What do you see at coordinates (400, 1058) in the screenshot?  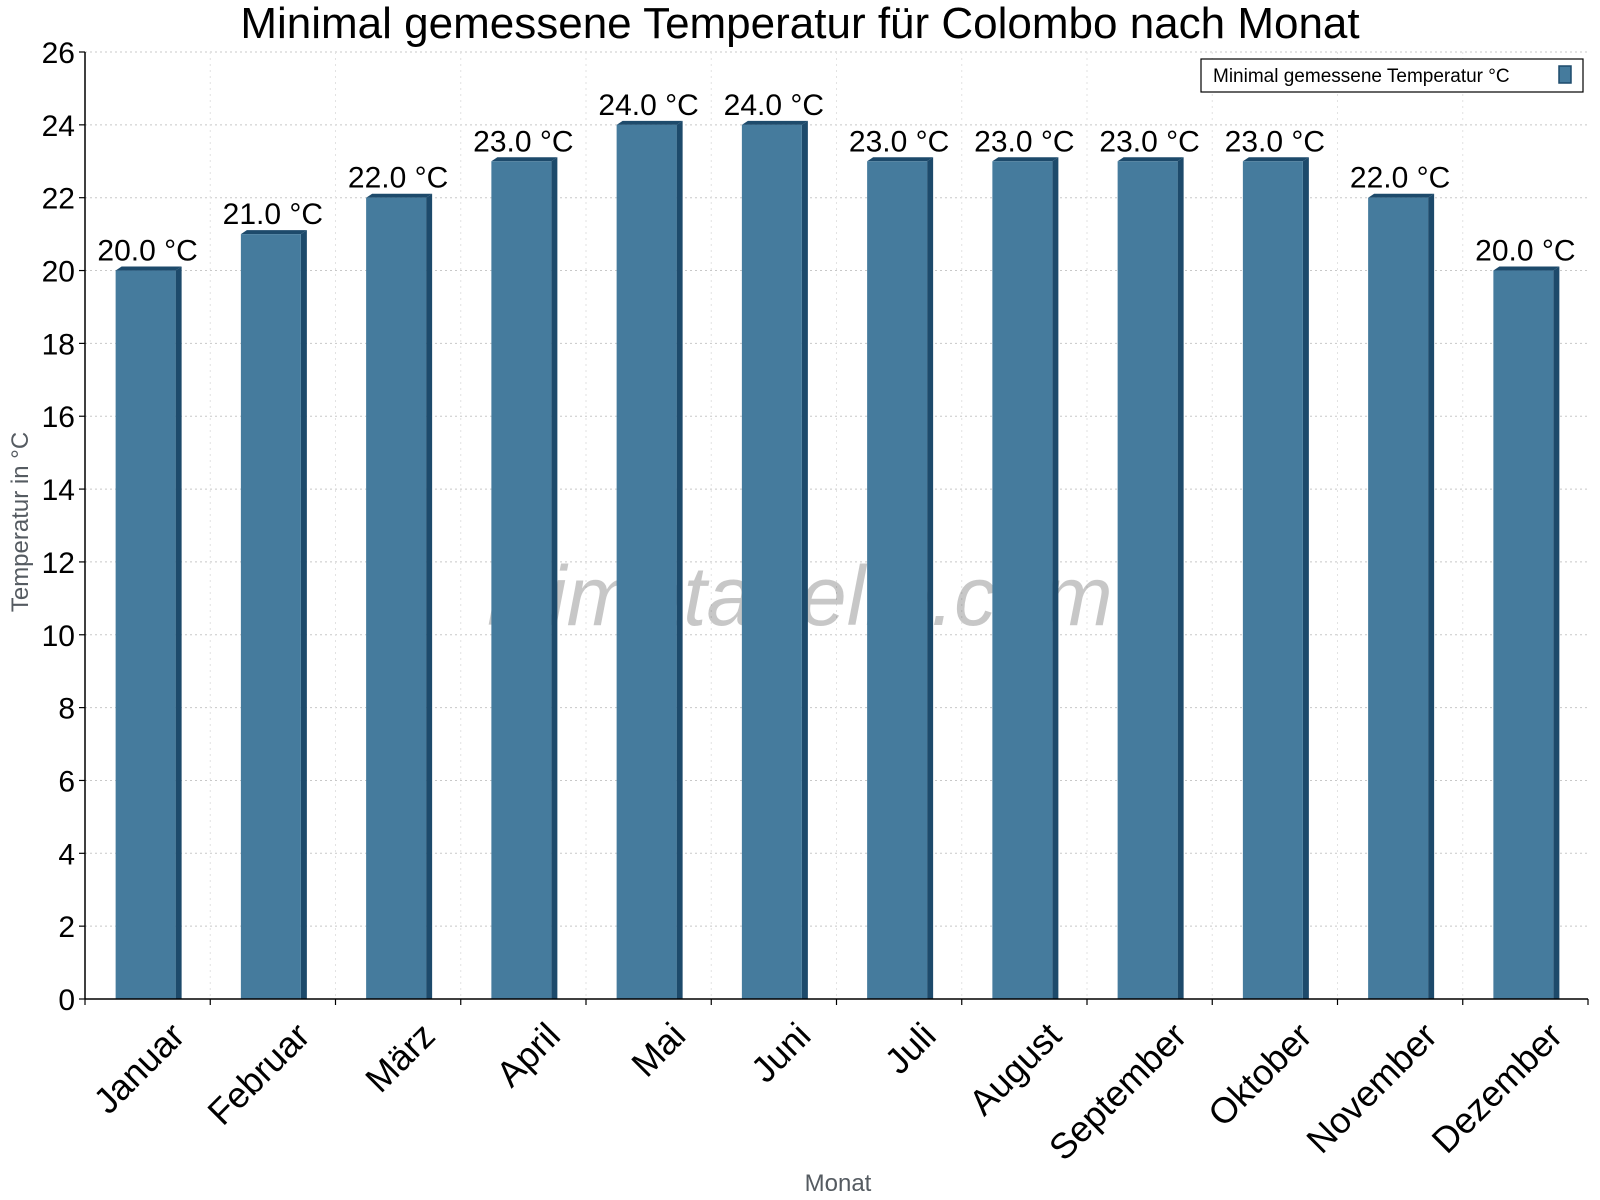 I see `x-tick-label: März` at bounding box center [400, 1058].